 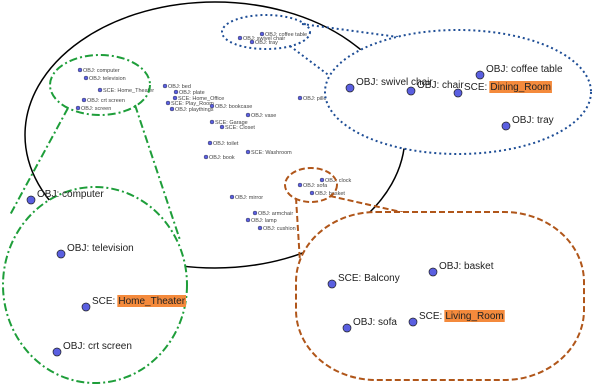 I want to click on node-label: OBJ: plate, so click(x=192, y=93).